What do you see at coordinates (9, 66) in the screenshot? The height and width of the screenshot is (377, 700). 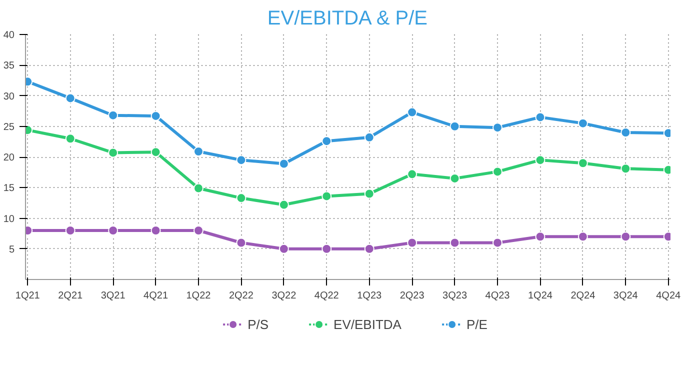 I see `y-tick-label: 35` at bounding box center [9, 66].